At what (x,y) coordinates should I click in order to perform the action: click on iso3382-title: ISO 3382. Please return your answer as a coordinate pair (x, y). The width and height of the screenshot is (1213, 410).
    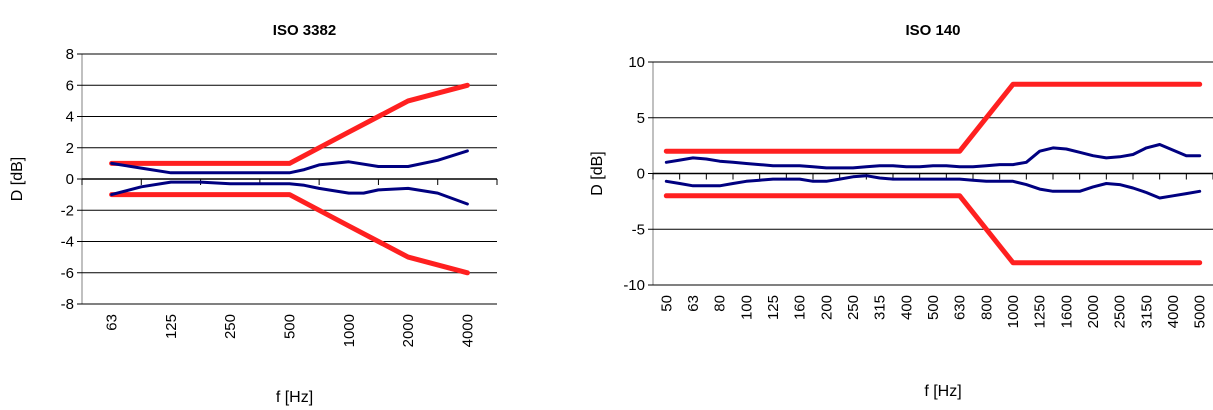
    Looking at the image, I should click on (304, 30).